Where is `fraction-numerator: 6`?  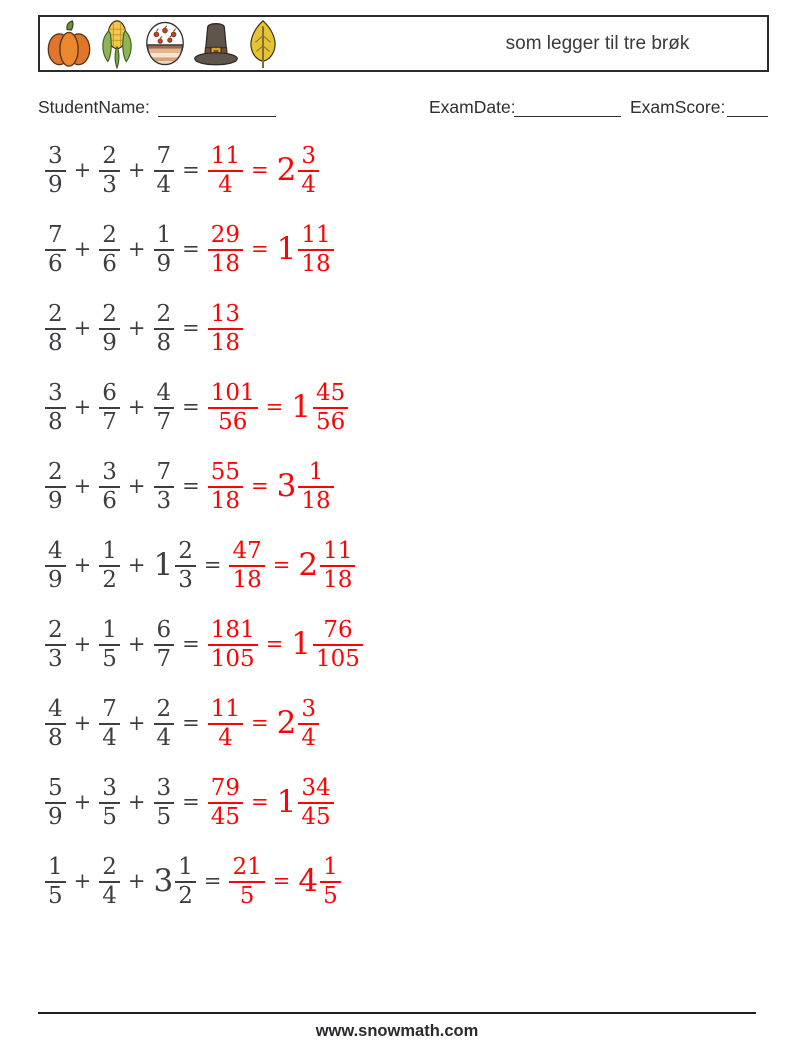
fraction-numerator: 6 is located at coordinates (109, 393).